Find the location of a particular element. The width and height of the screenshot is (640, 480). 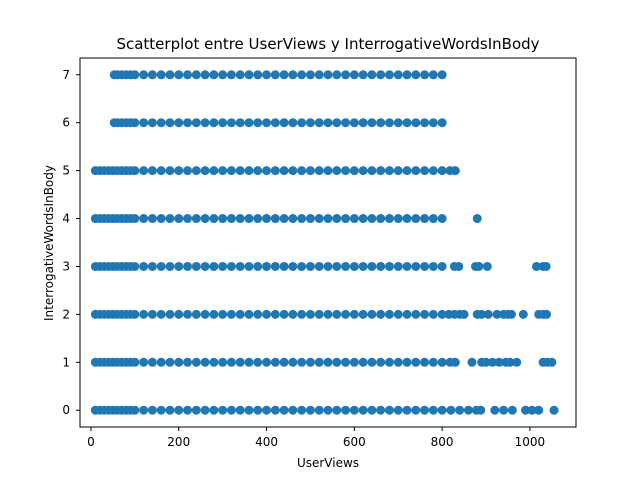

y-tick-label-7: 7 is located at coordinates (66, 75).